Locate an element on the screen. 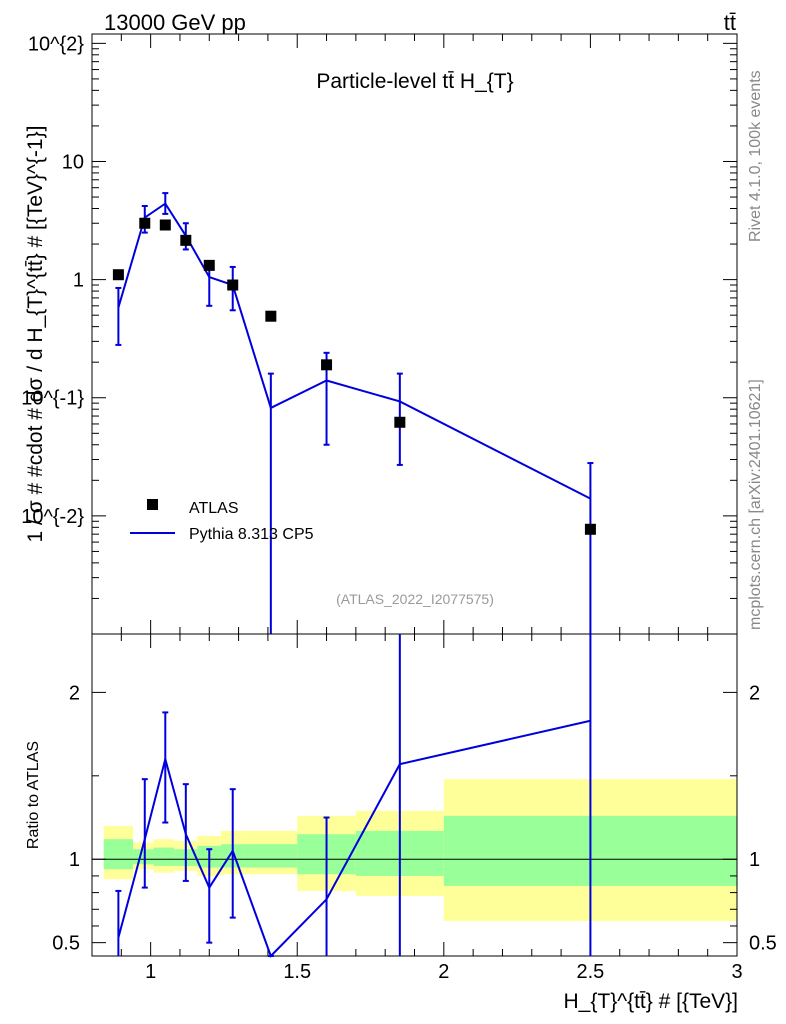  header-final-state: tt̄ is located at coordinates (730, 22).